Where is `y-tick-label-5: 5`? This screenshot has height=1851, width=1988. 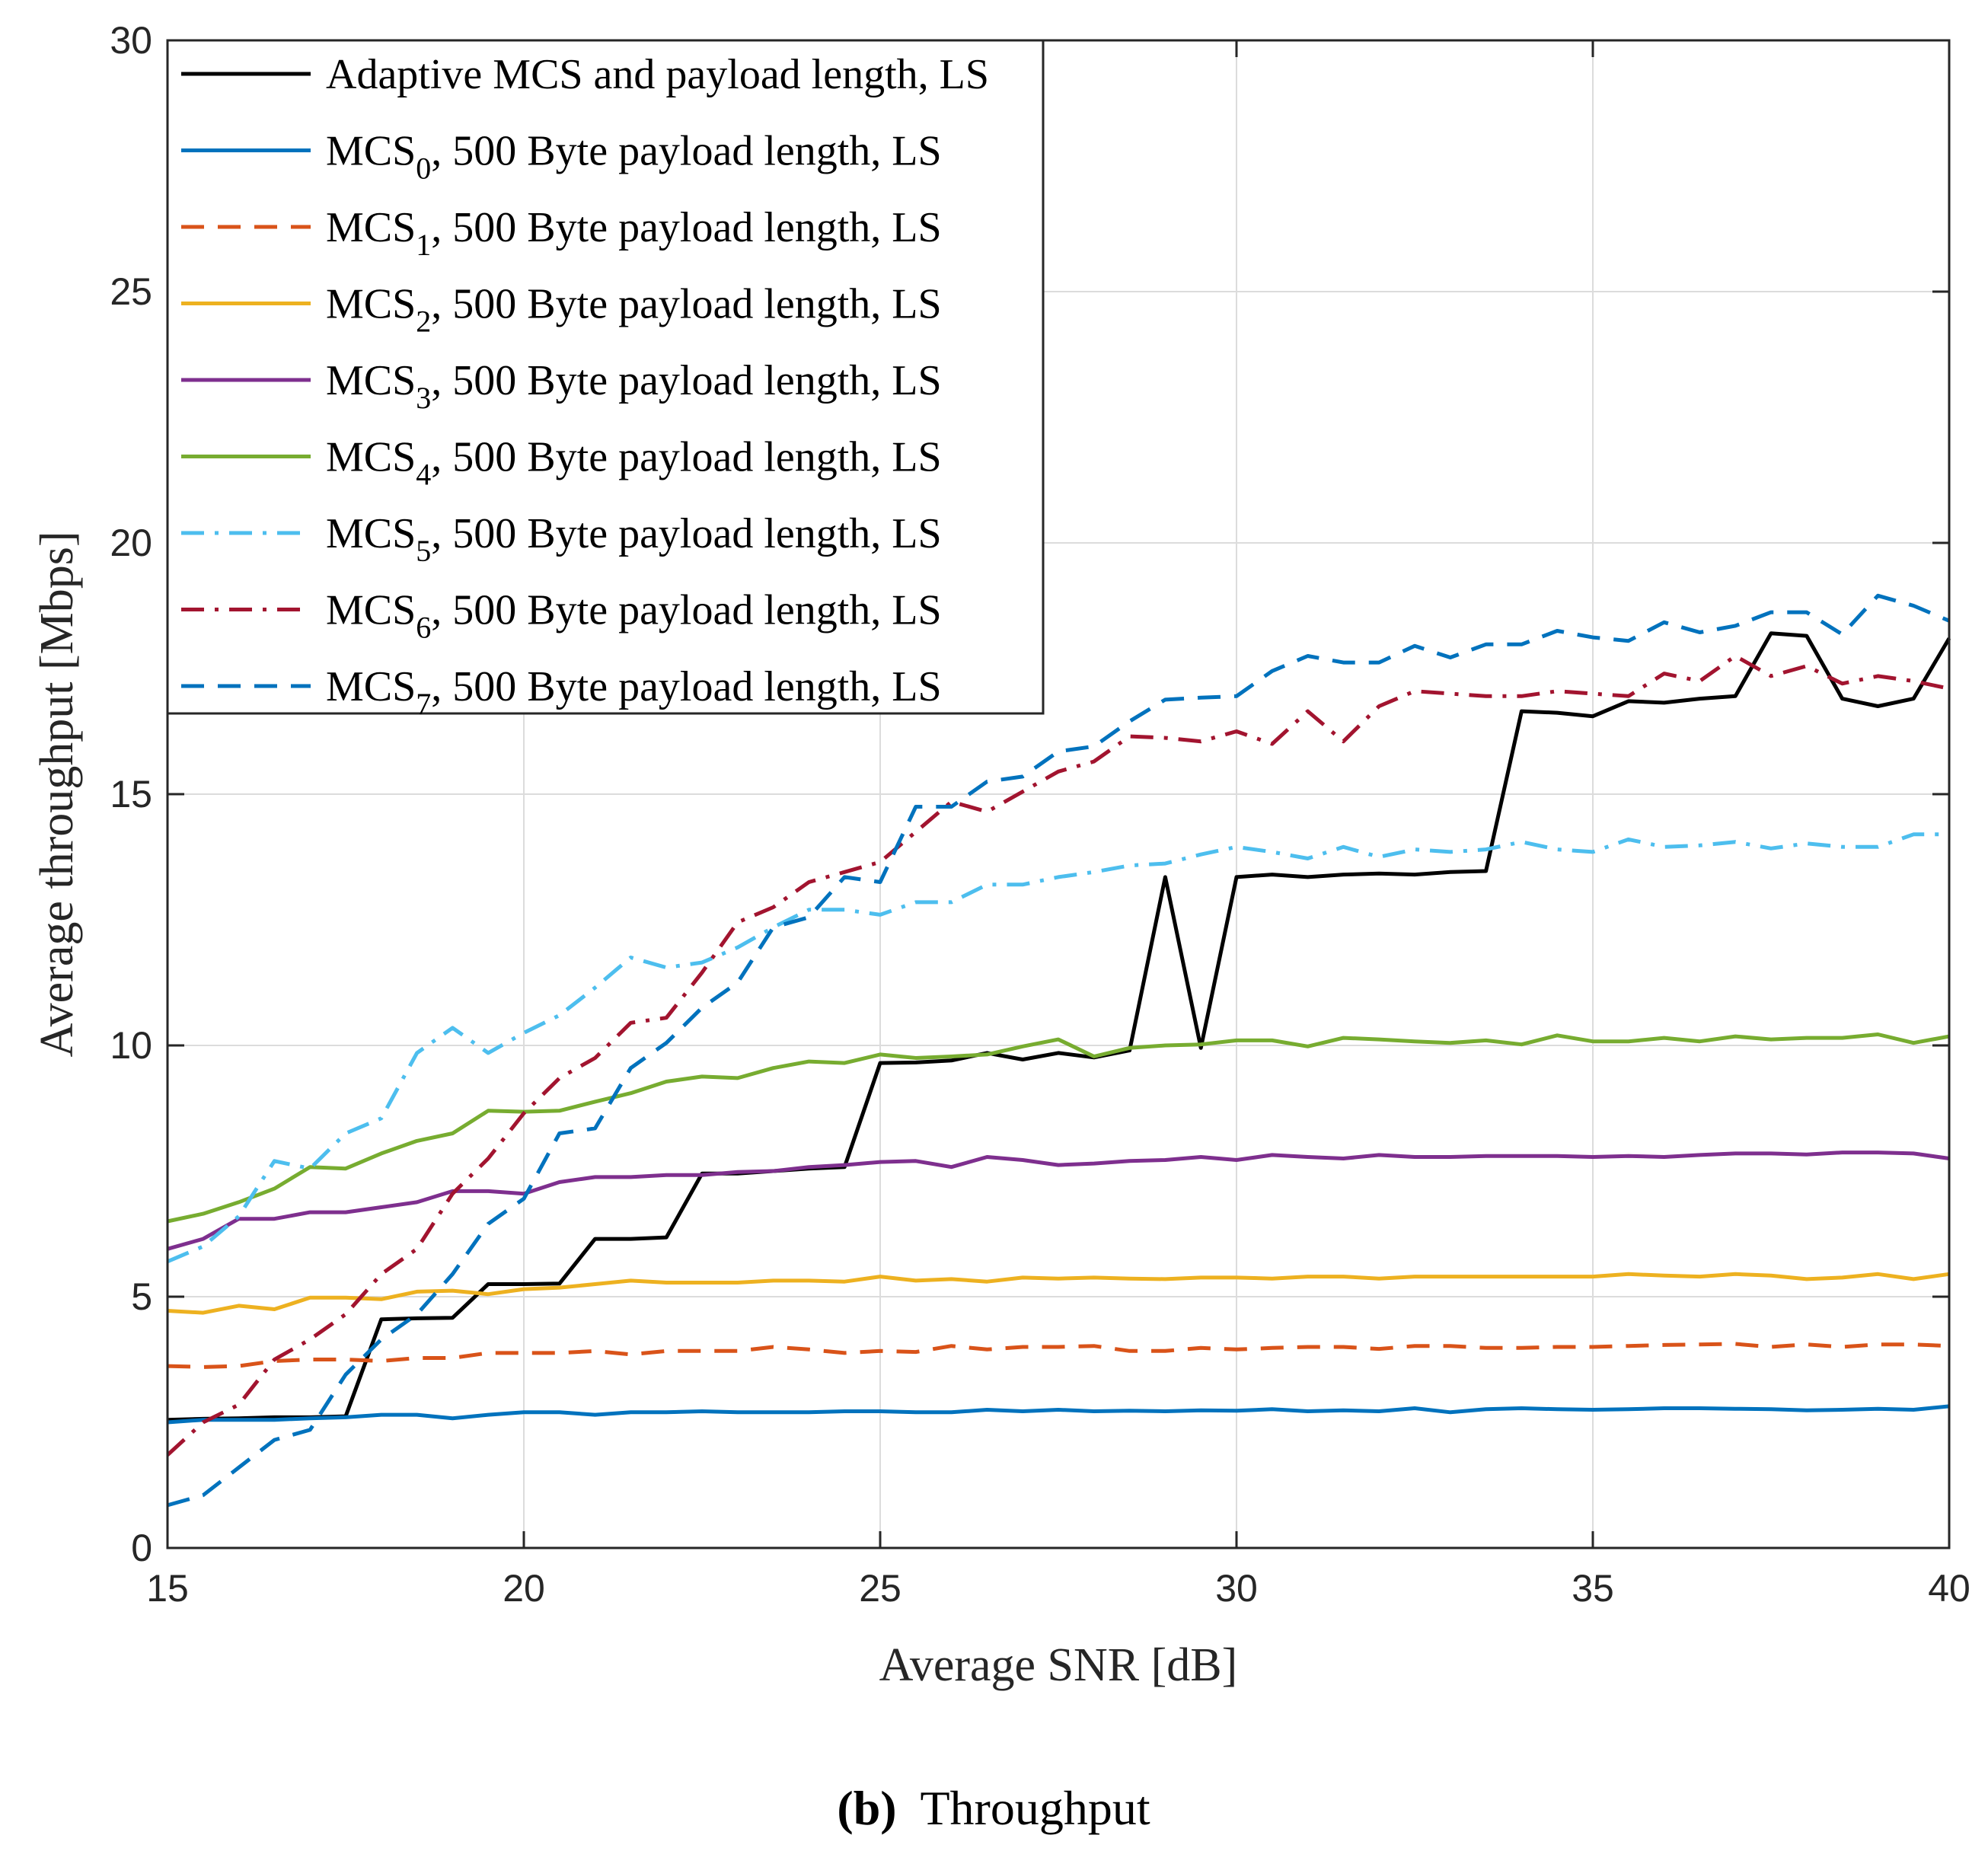 y-tick-label-5: 5 is located at coordinates (141, 1296).